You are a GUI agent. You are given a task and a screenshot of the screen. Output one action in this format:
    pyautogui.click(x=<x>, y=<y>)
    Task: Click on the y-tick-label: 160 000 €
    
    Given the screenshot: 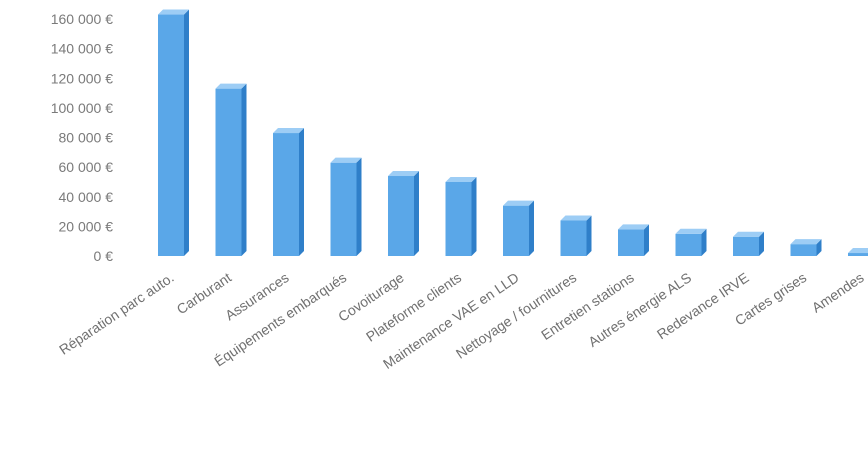 What is the action you would take?
    pyautogui.click(x=82, y=19)
    